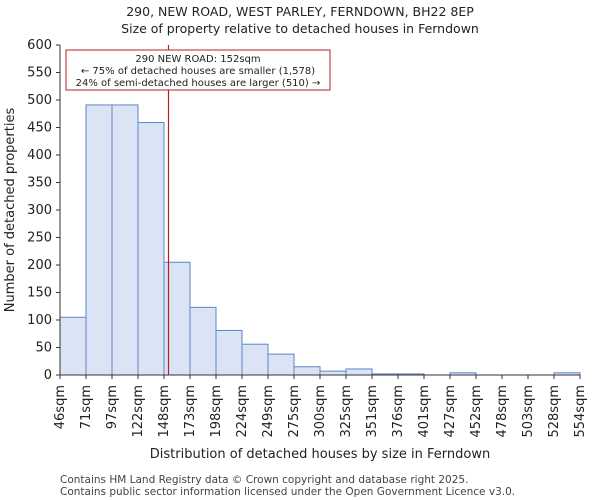  I want to click on annotation-box, so click(198, 70).